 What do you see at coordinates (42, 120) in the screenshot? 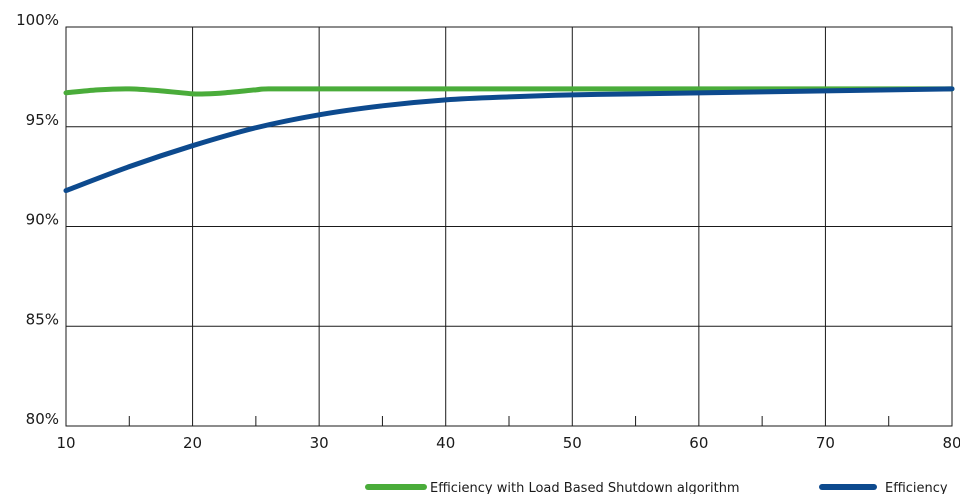
I see `y-tick-label: 95%` at bounding box center [42, 120].